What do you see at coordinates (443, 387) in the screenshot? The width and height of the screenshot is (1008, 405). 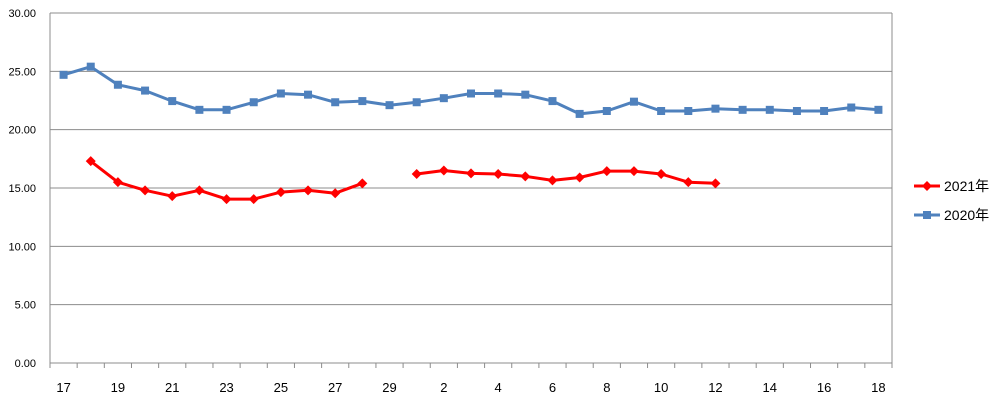 I see `x-tick-label: 2` at bounding box center [443, 387].